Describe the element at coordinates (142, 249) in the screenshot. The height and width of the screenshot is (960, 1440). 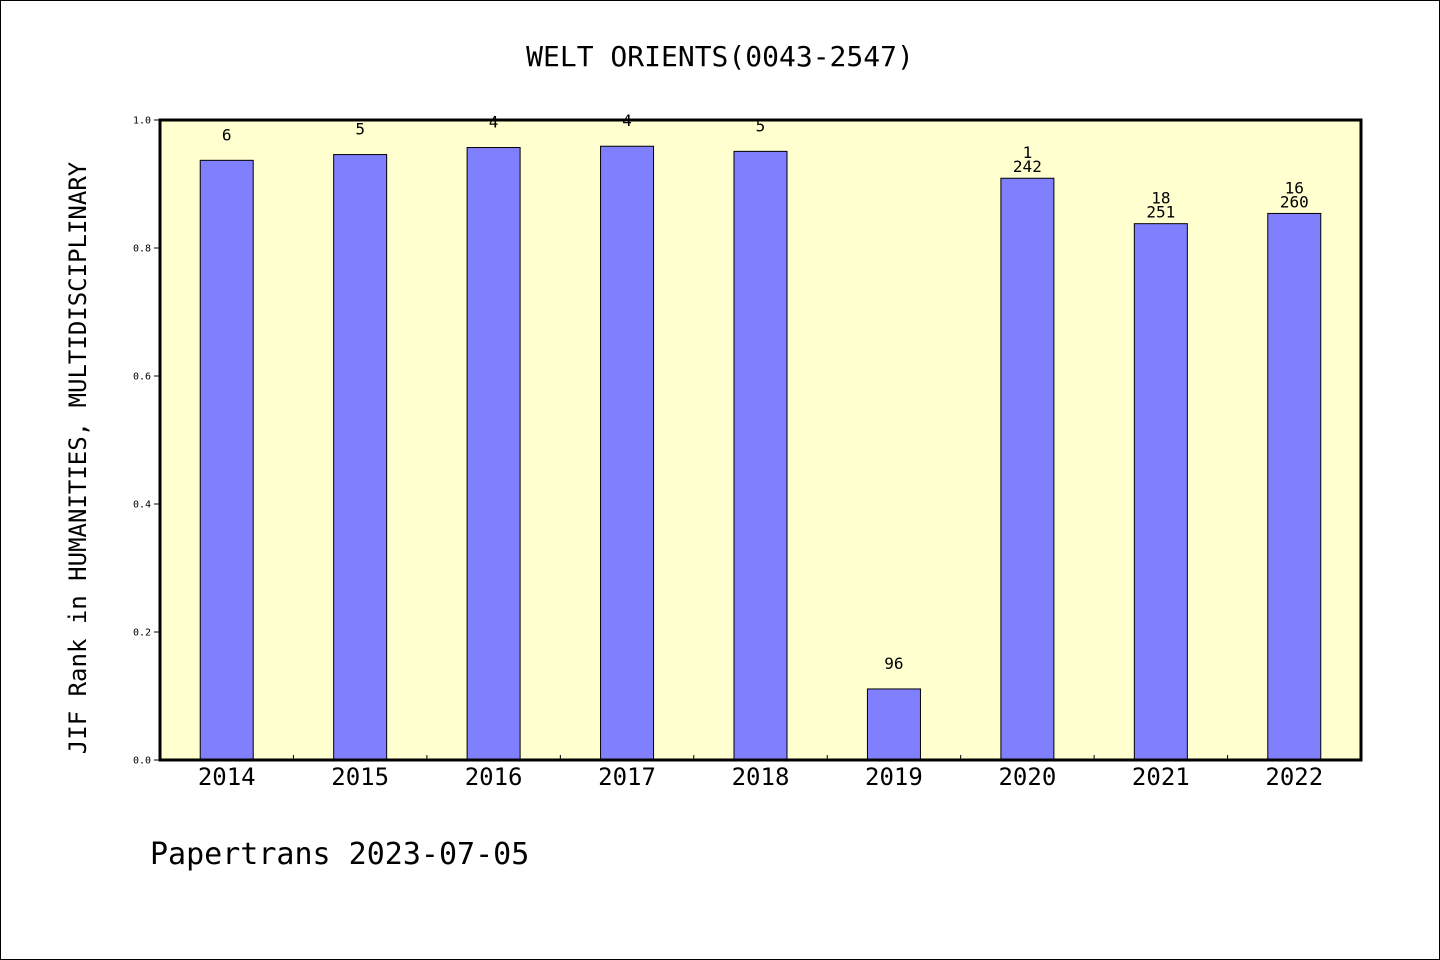
I see `y-tick-label: 0.8` at that location.